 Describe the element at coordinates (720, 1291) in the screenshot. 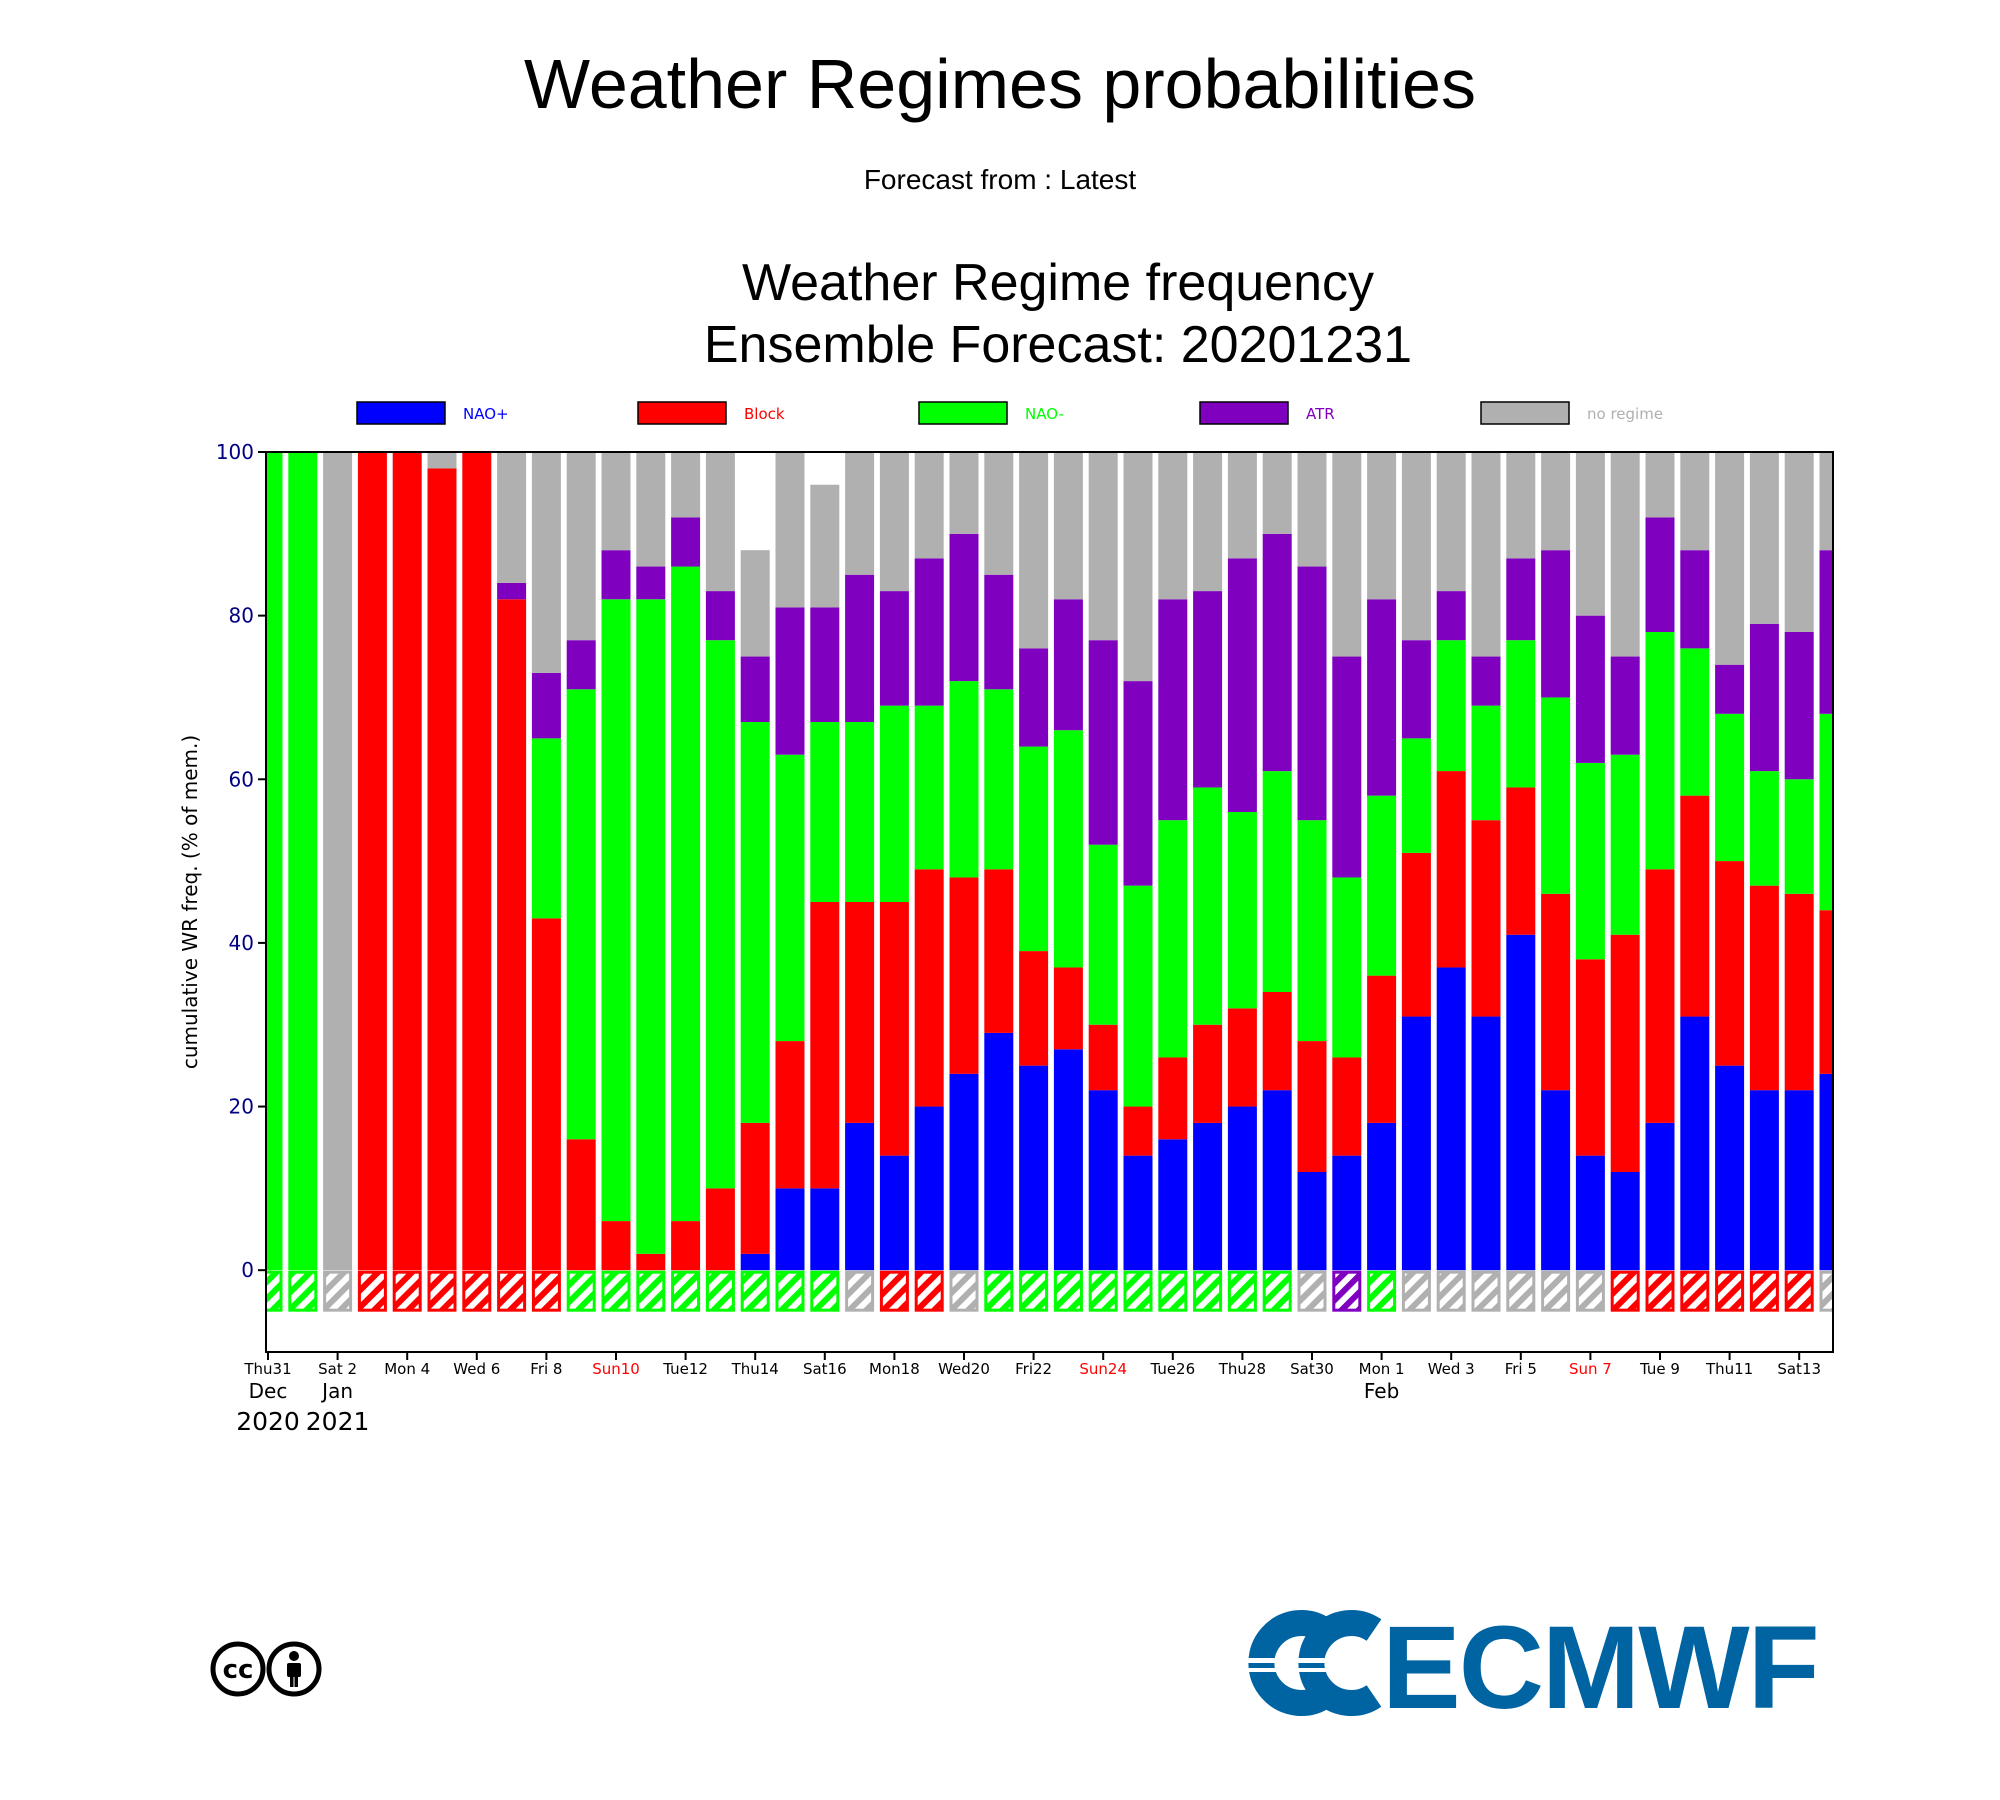

I see `observed-marker-nao--13` at that location.